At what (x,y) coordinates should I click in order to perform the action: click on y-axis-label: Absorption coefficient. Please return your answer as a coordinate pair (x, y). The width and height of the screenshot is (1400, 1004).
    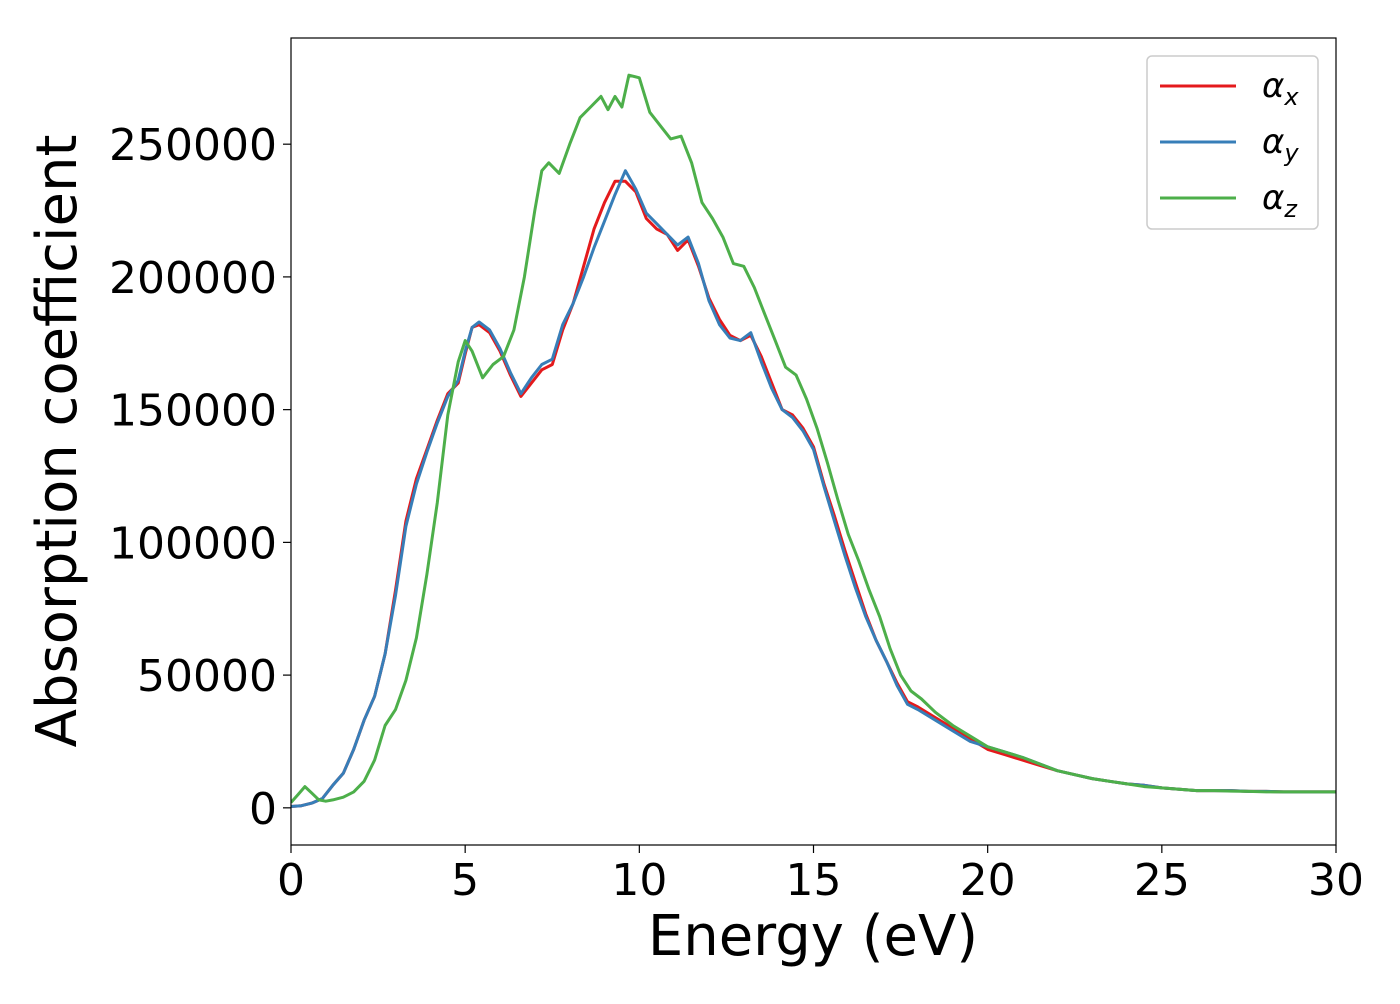
    Looking at the image, I should click on (57, 441).